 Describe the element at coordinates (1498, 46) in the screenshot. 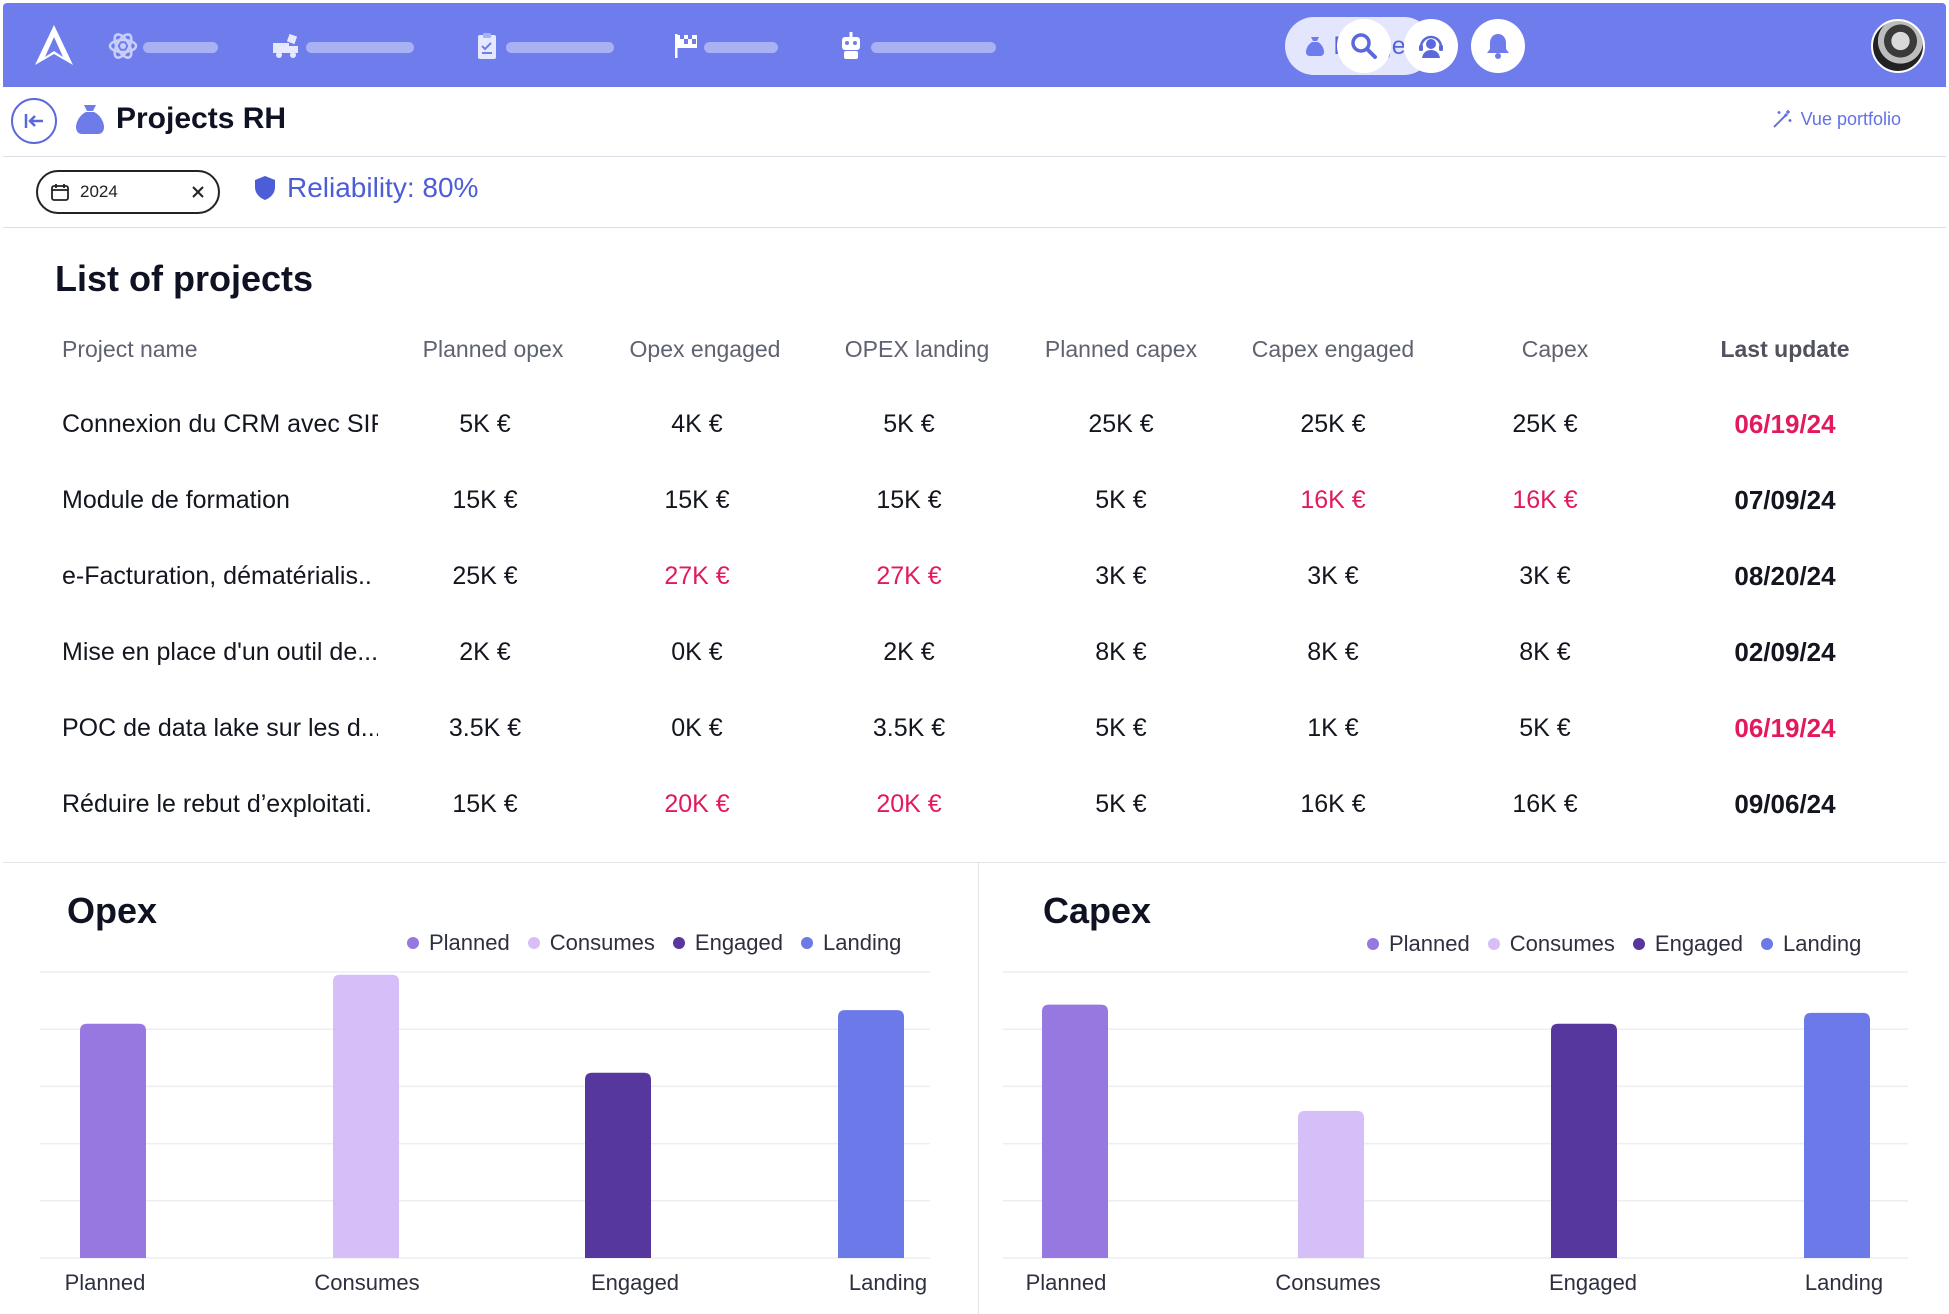

I see `notifications-button` at that location.